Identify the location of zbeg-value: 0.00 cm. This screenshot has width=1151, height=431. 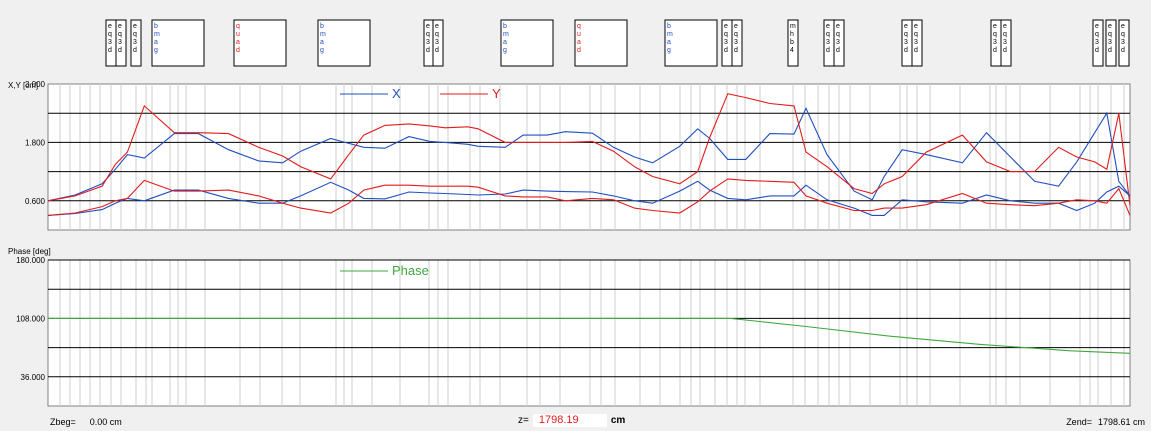
(105, 422).